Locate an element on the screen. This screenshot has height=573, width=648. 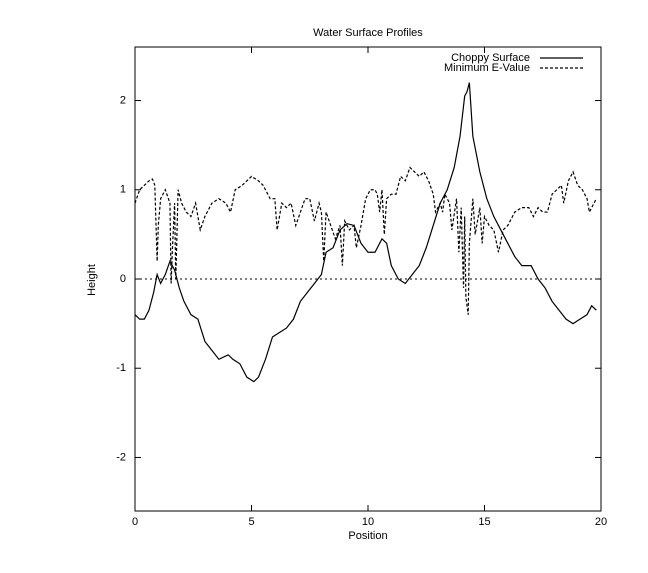
x-tick-label: 15 is located at coordinates (484, 522).